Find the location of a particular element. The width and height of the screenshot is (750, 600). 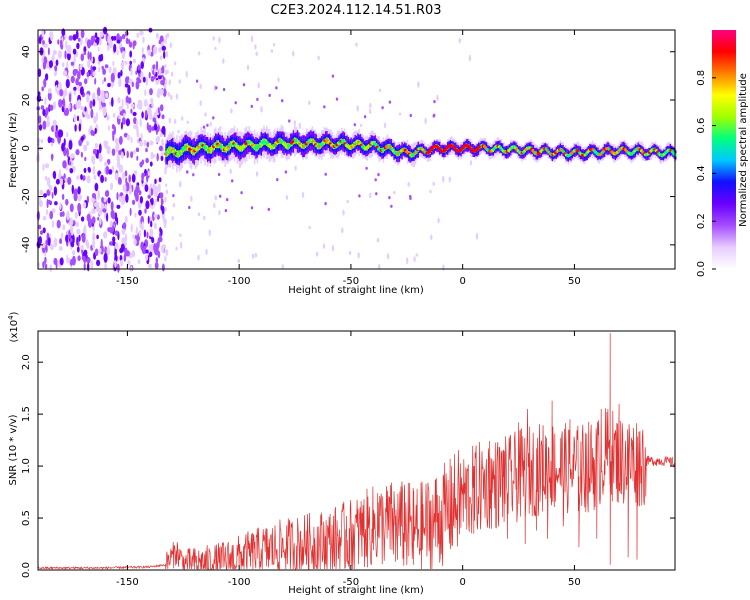

snr-scale-label: (x104) is located at coordinates (13, 326).